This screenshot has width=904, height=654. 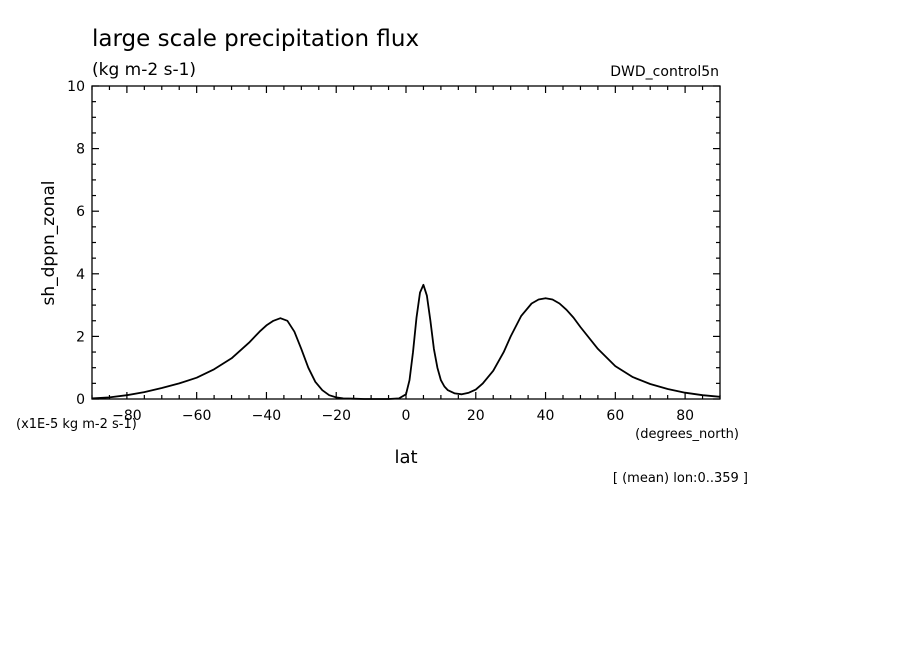 I want to click on y-scale-label: (x1E-5 kg m-2 s-1), so click(x=76, y=424).